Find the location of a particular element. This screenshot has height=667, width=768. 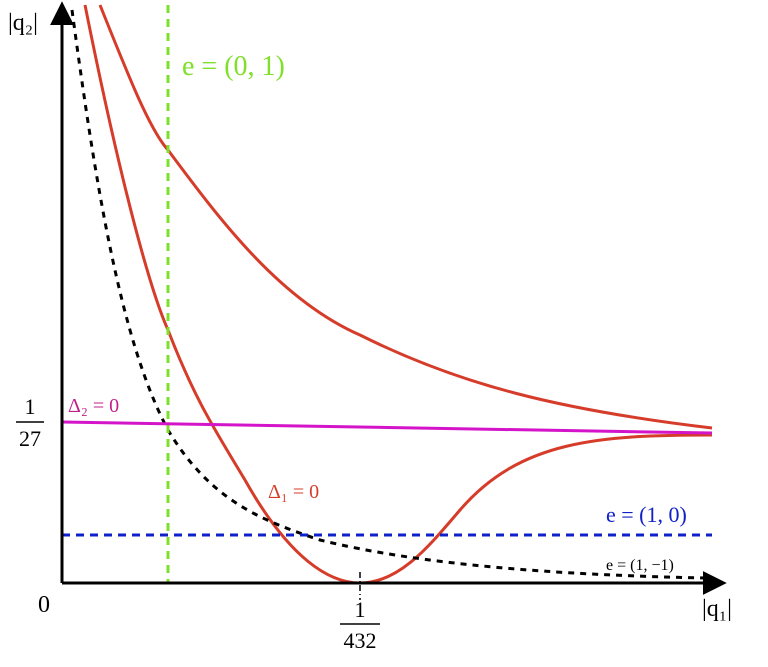

x-label: |q₁| is located at coordinates (717, 609).